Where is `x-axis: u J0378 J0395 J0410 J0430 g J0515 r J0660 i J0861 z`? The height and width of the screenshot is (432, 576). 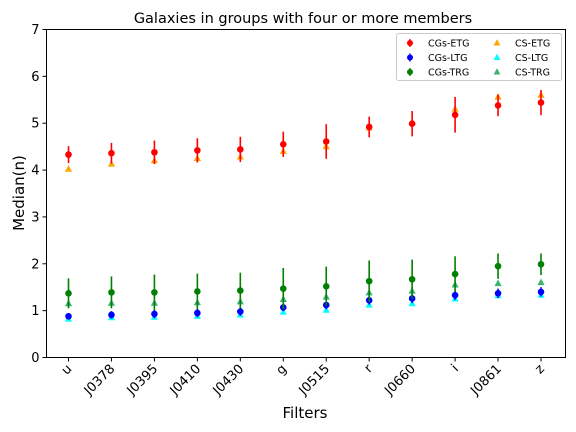 x-axis: u J0378 J0395 J0410 J0430 g J0515 r J0660 i J0861 z is located at coordinates (303, 378).